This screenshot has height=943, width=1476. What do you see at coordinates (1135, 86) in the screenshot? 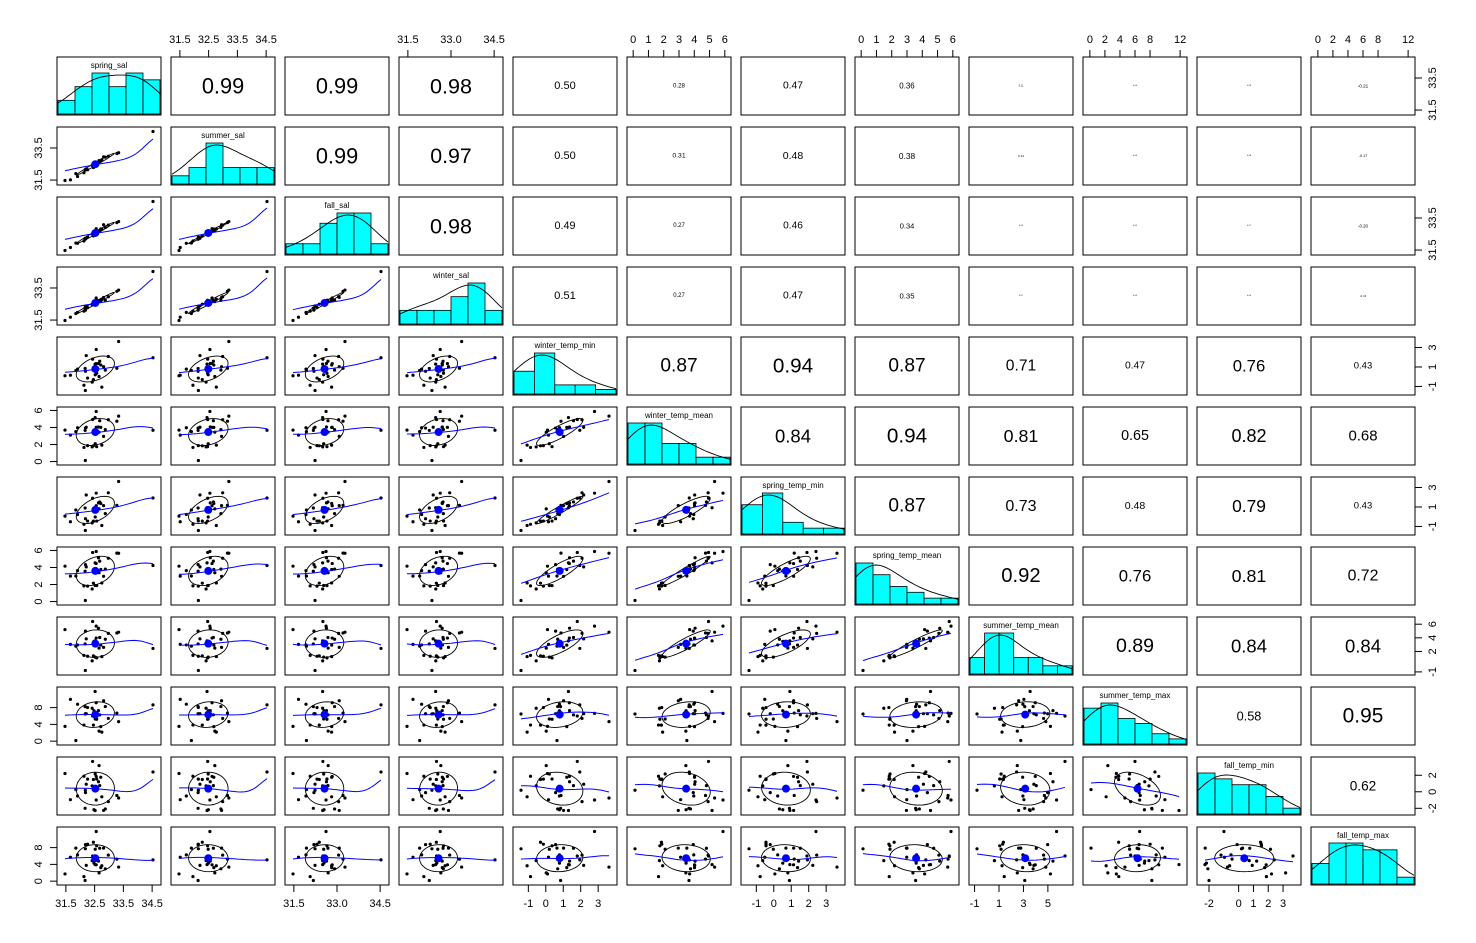
I see `correlation-value: 0.06` at bounding box center [1135, 86].